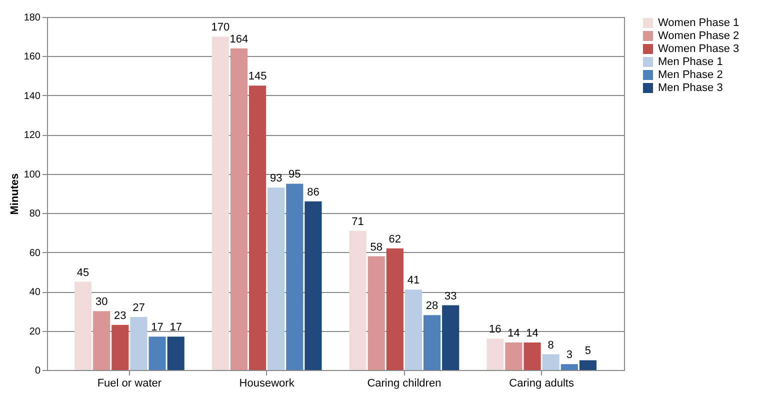 Image resolution: width=758 pixels, height=404 pixels. Describe the element at coordinates (276, 178) in the screenshot. I see `data-label: 93` at that location.